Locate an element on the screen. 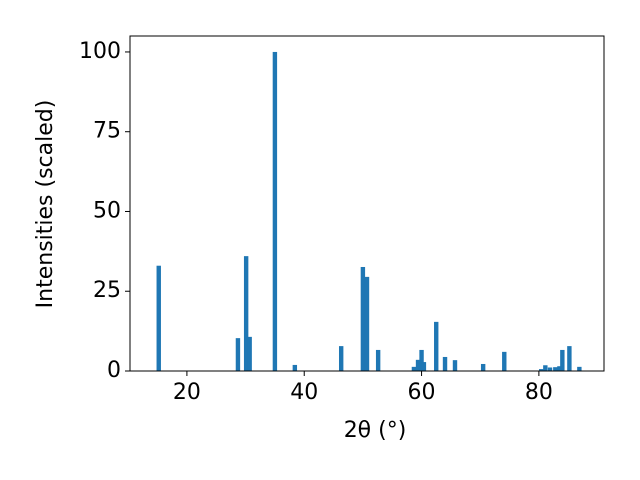  y-tick-label: 75 is located at coordinates (107, 131).